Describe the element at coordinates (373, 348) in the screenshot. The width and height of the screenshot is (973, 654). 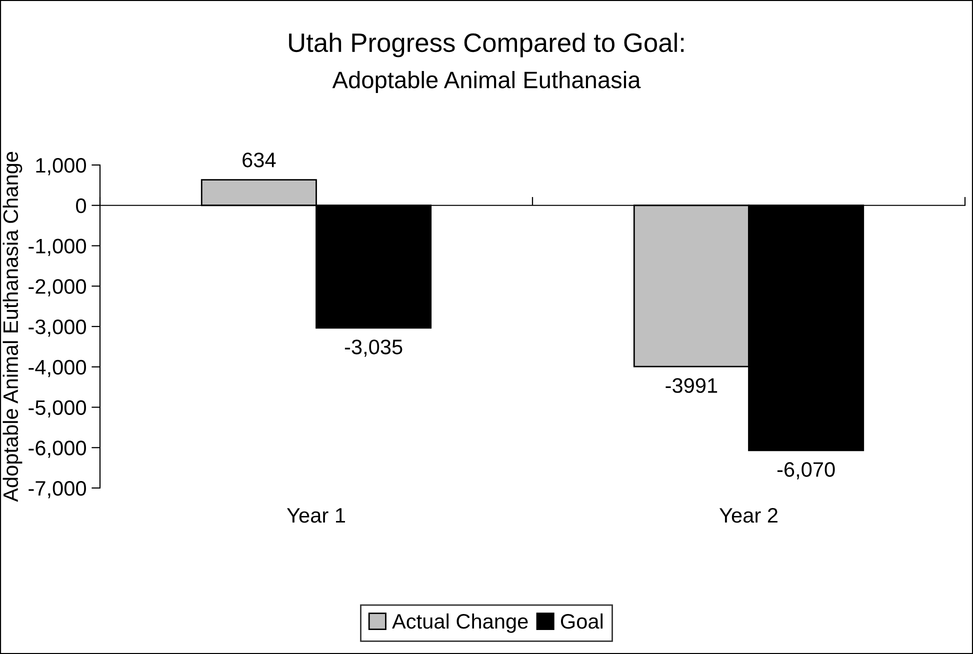
I see `data-label: -3,035` at that location.